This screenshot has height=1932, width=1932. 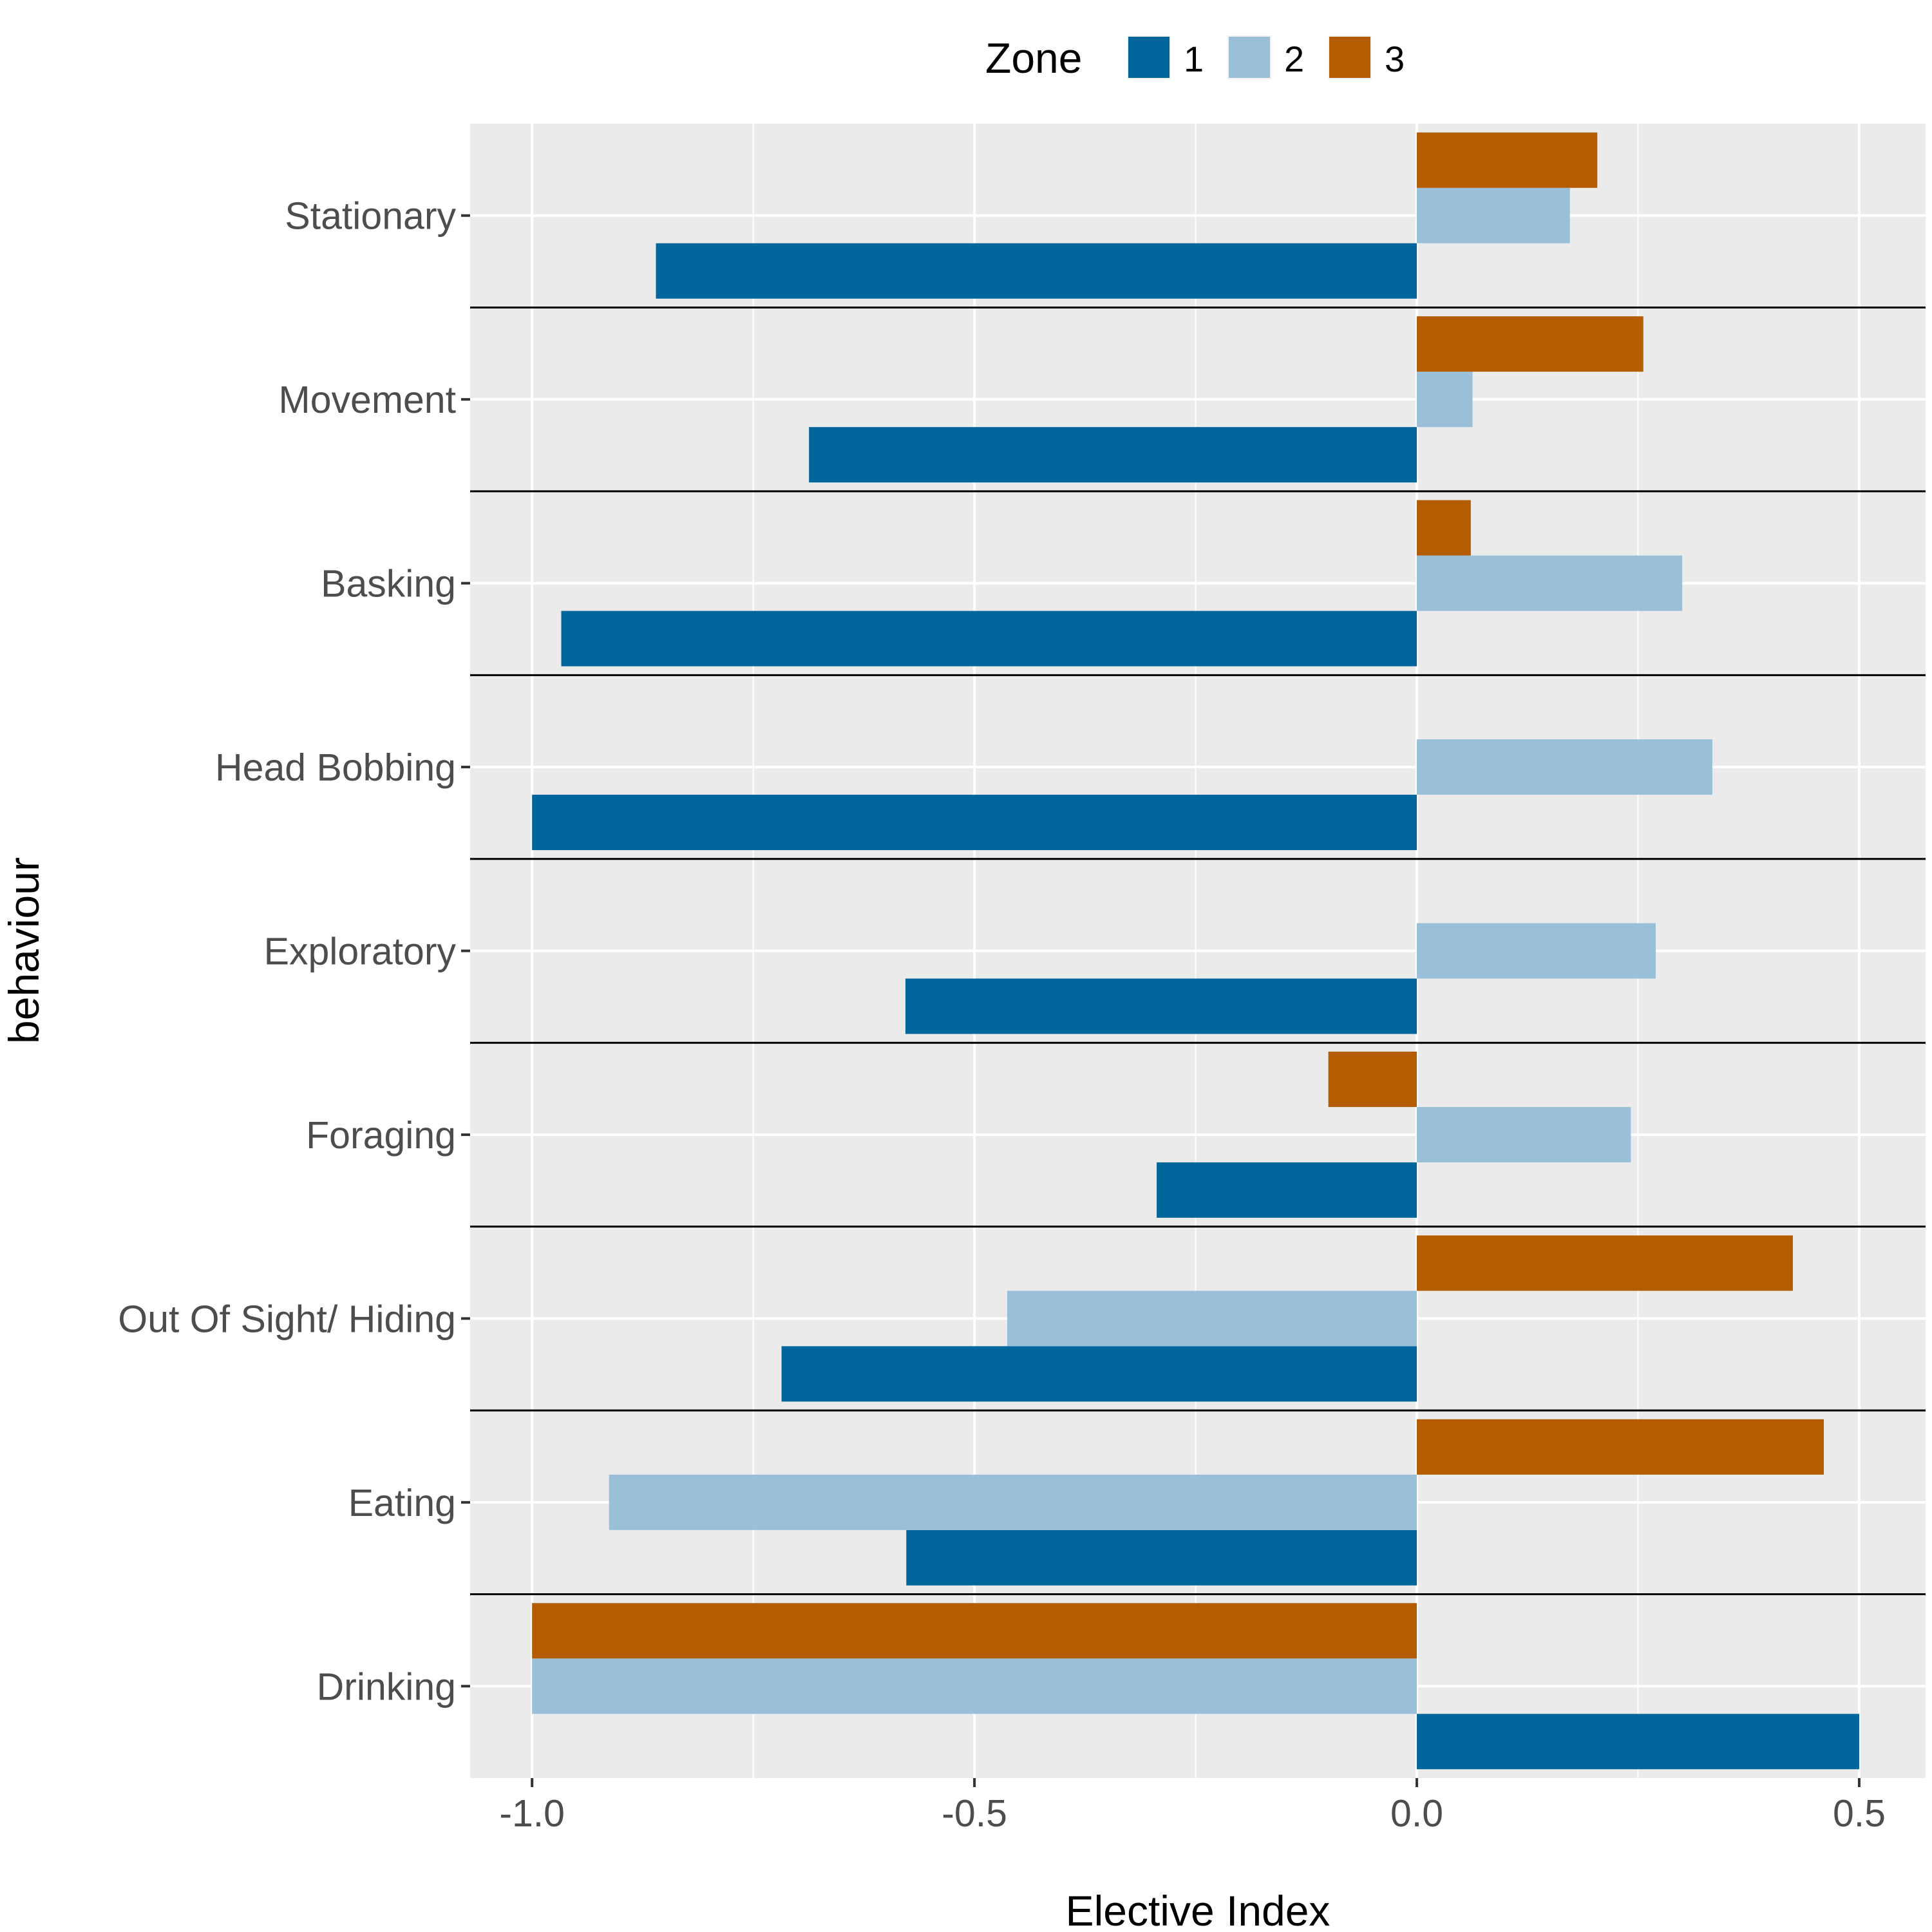 What do you see at coordinates (370, 216) in the screenshot?
I see `y-tick-label: Stationary` at bounding box center [370, 216].